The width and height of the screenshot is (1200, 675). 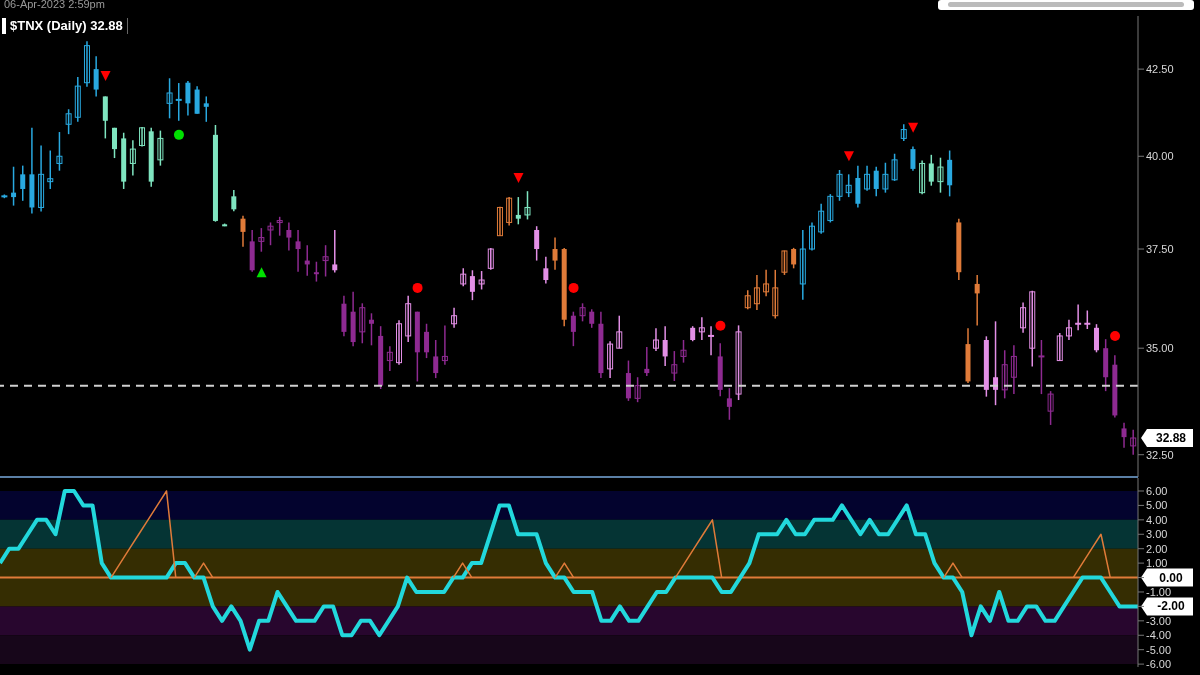 What do you see at coordinates (54, 5) in the screenshot?
I see `text: 06-Apr-2023 2:59pm` at bounding box center [54, 5].